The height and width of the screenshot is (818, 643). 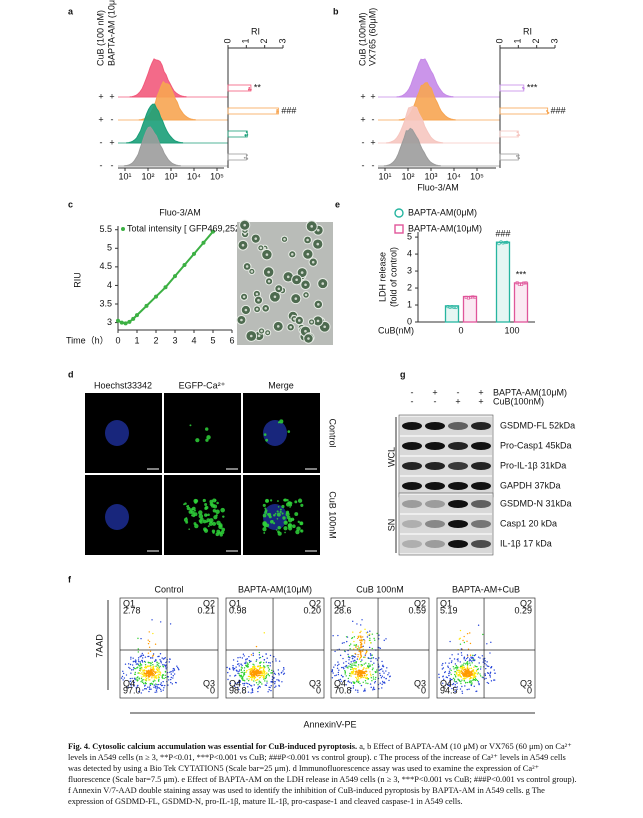 I want to click on plot-frame, so click(x=169, y=648).